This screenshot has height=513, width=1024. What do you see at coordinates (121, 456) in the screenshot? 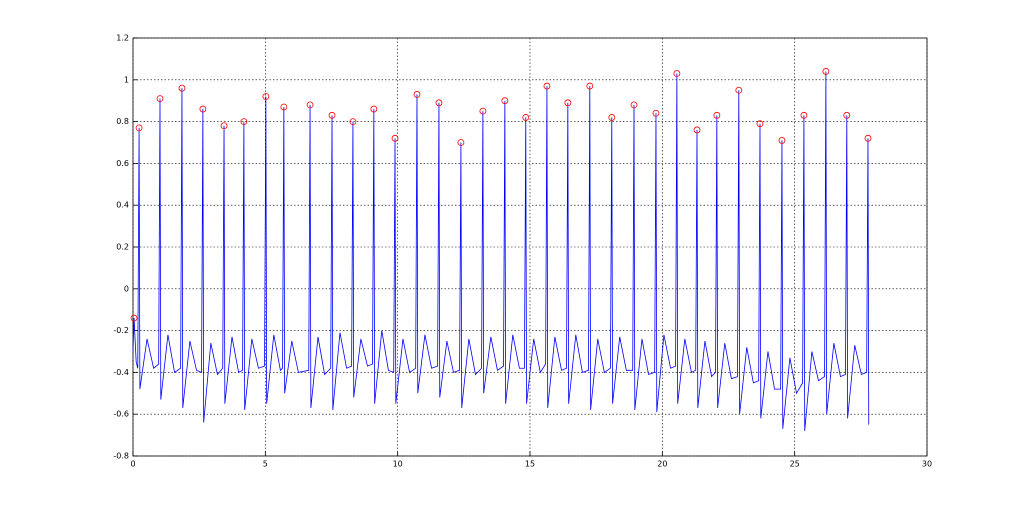
I see `y-tick-label: -0.8` at bounding box center [121, 456].